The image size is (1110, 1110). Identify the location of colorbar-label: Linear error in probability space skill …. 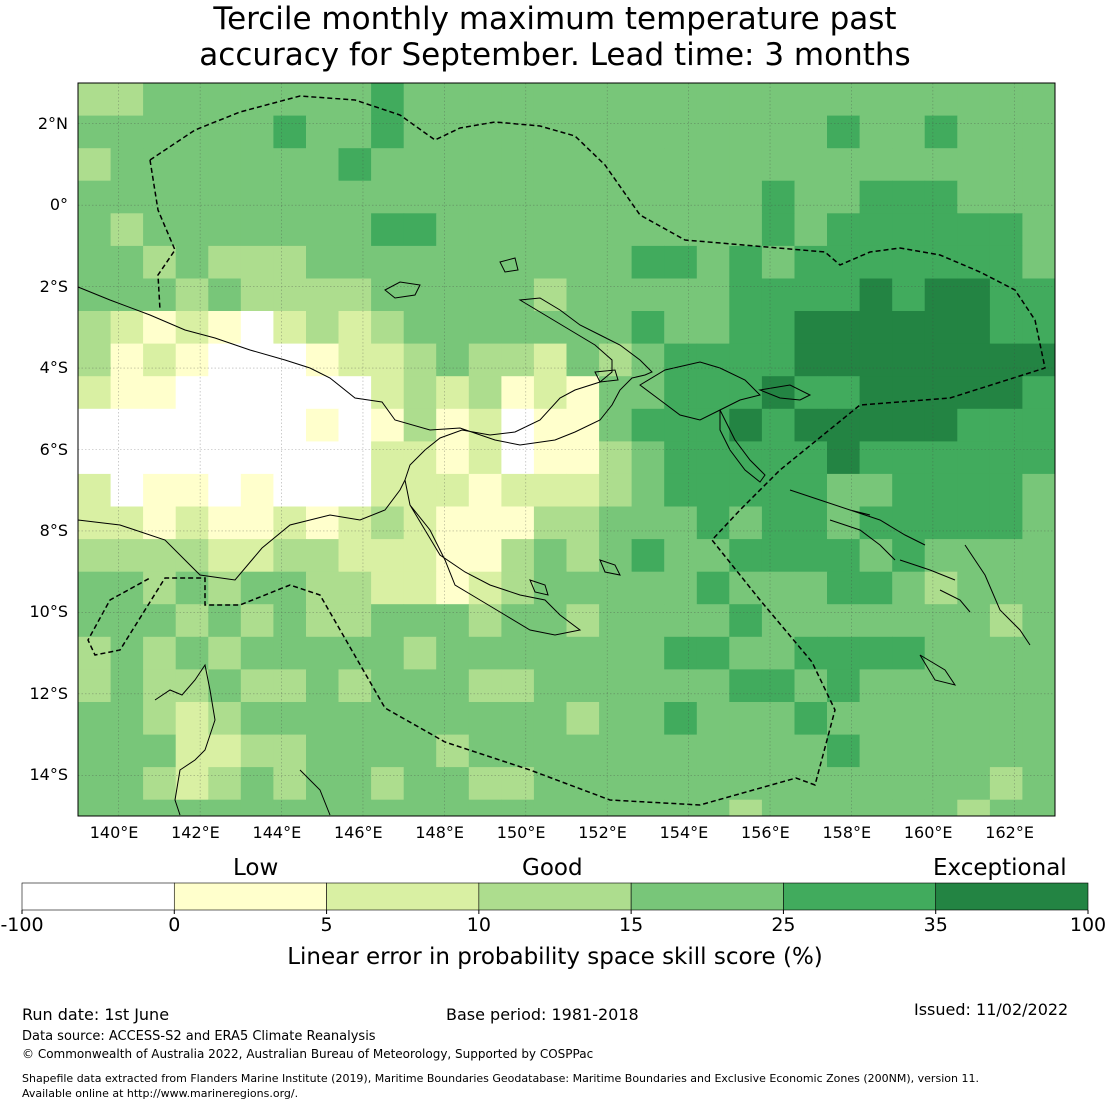
(555, 957).